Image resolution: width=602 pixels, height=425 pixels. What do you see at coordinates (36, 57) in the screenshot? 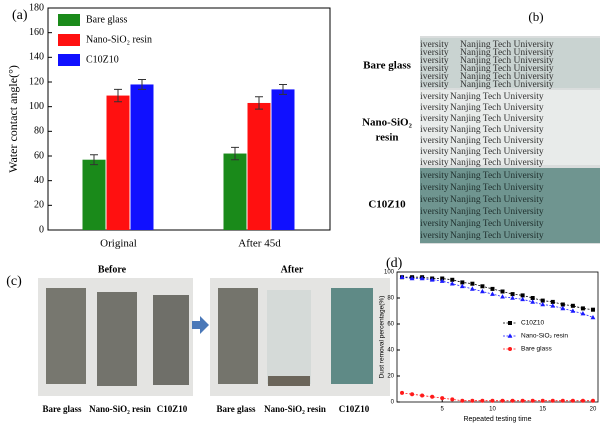
I see `y-tick-label: 140` at bounding box center [36, 57].